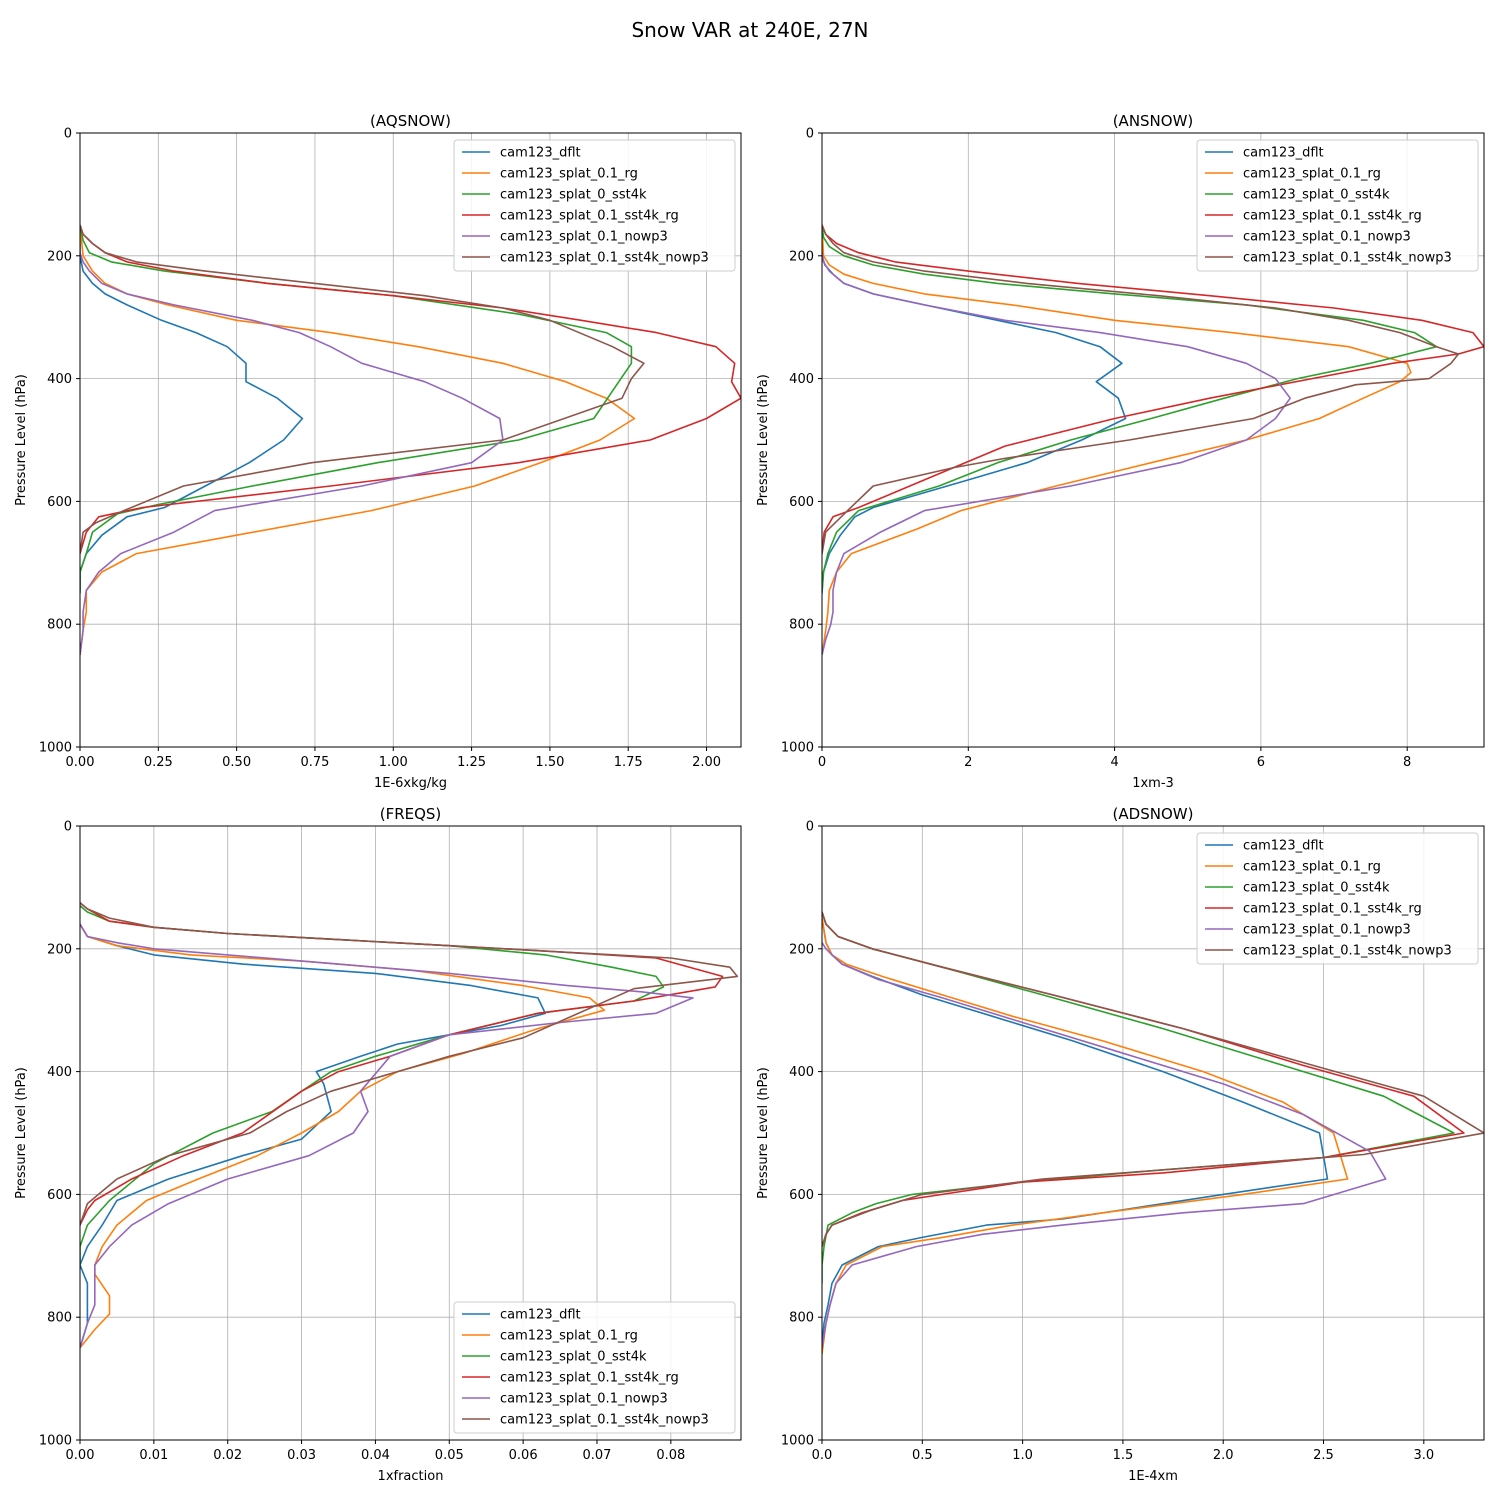 This screenshot has width=1500, height=1500. What do you see at coordinates (301, 1455) in the screenshot?
I see `x-tick-label: 0.03` at bounding box center [301, 1455].